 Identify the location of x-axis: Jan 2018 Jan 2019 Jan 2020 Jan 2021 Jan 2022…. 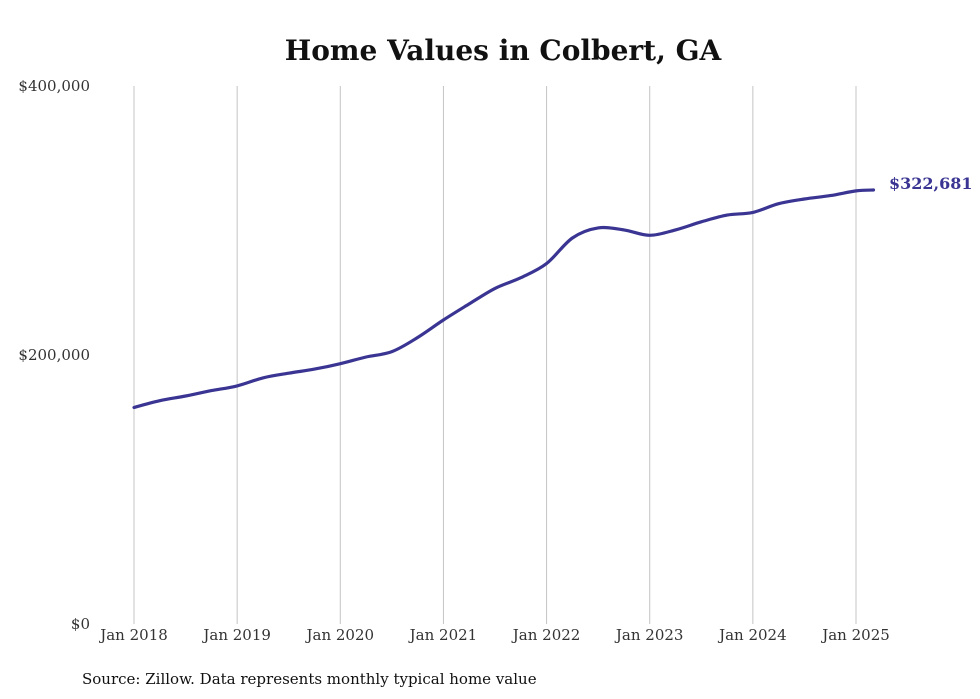
(494, 635).